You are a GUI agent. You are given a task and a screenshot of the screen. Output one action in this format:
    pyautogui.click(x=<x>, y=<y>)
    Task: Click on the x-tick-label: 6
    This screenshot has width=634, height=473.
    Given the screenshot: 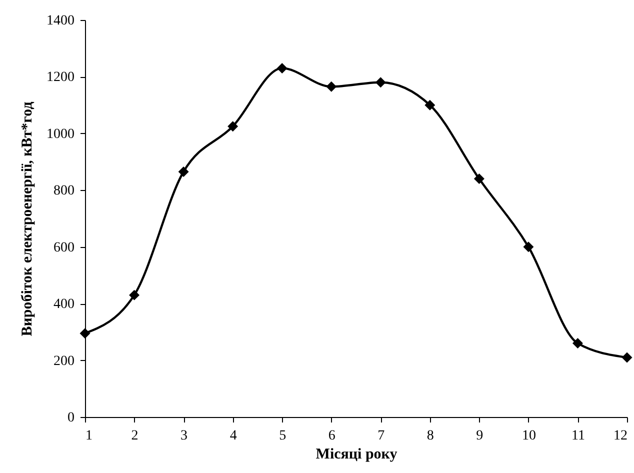 What is the action you would take?
    pyautogui.click(x=332, y=436)
    